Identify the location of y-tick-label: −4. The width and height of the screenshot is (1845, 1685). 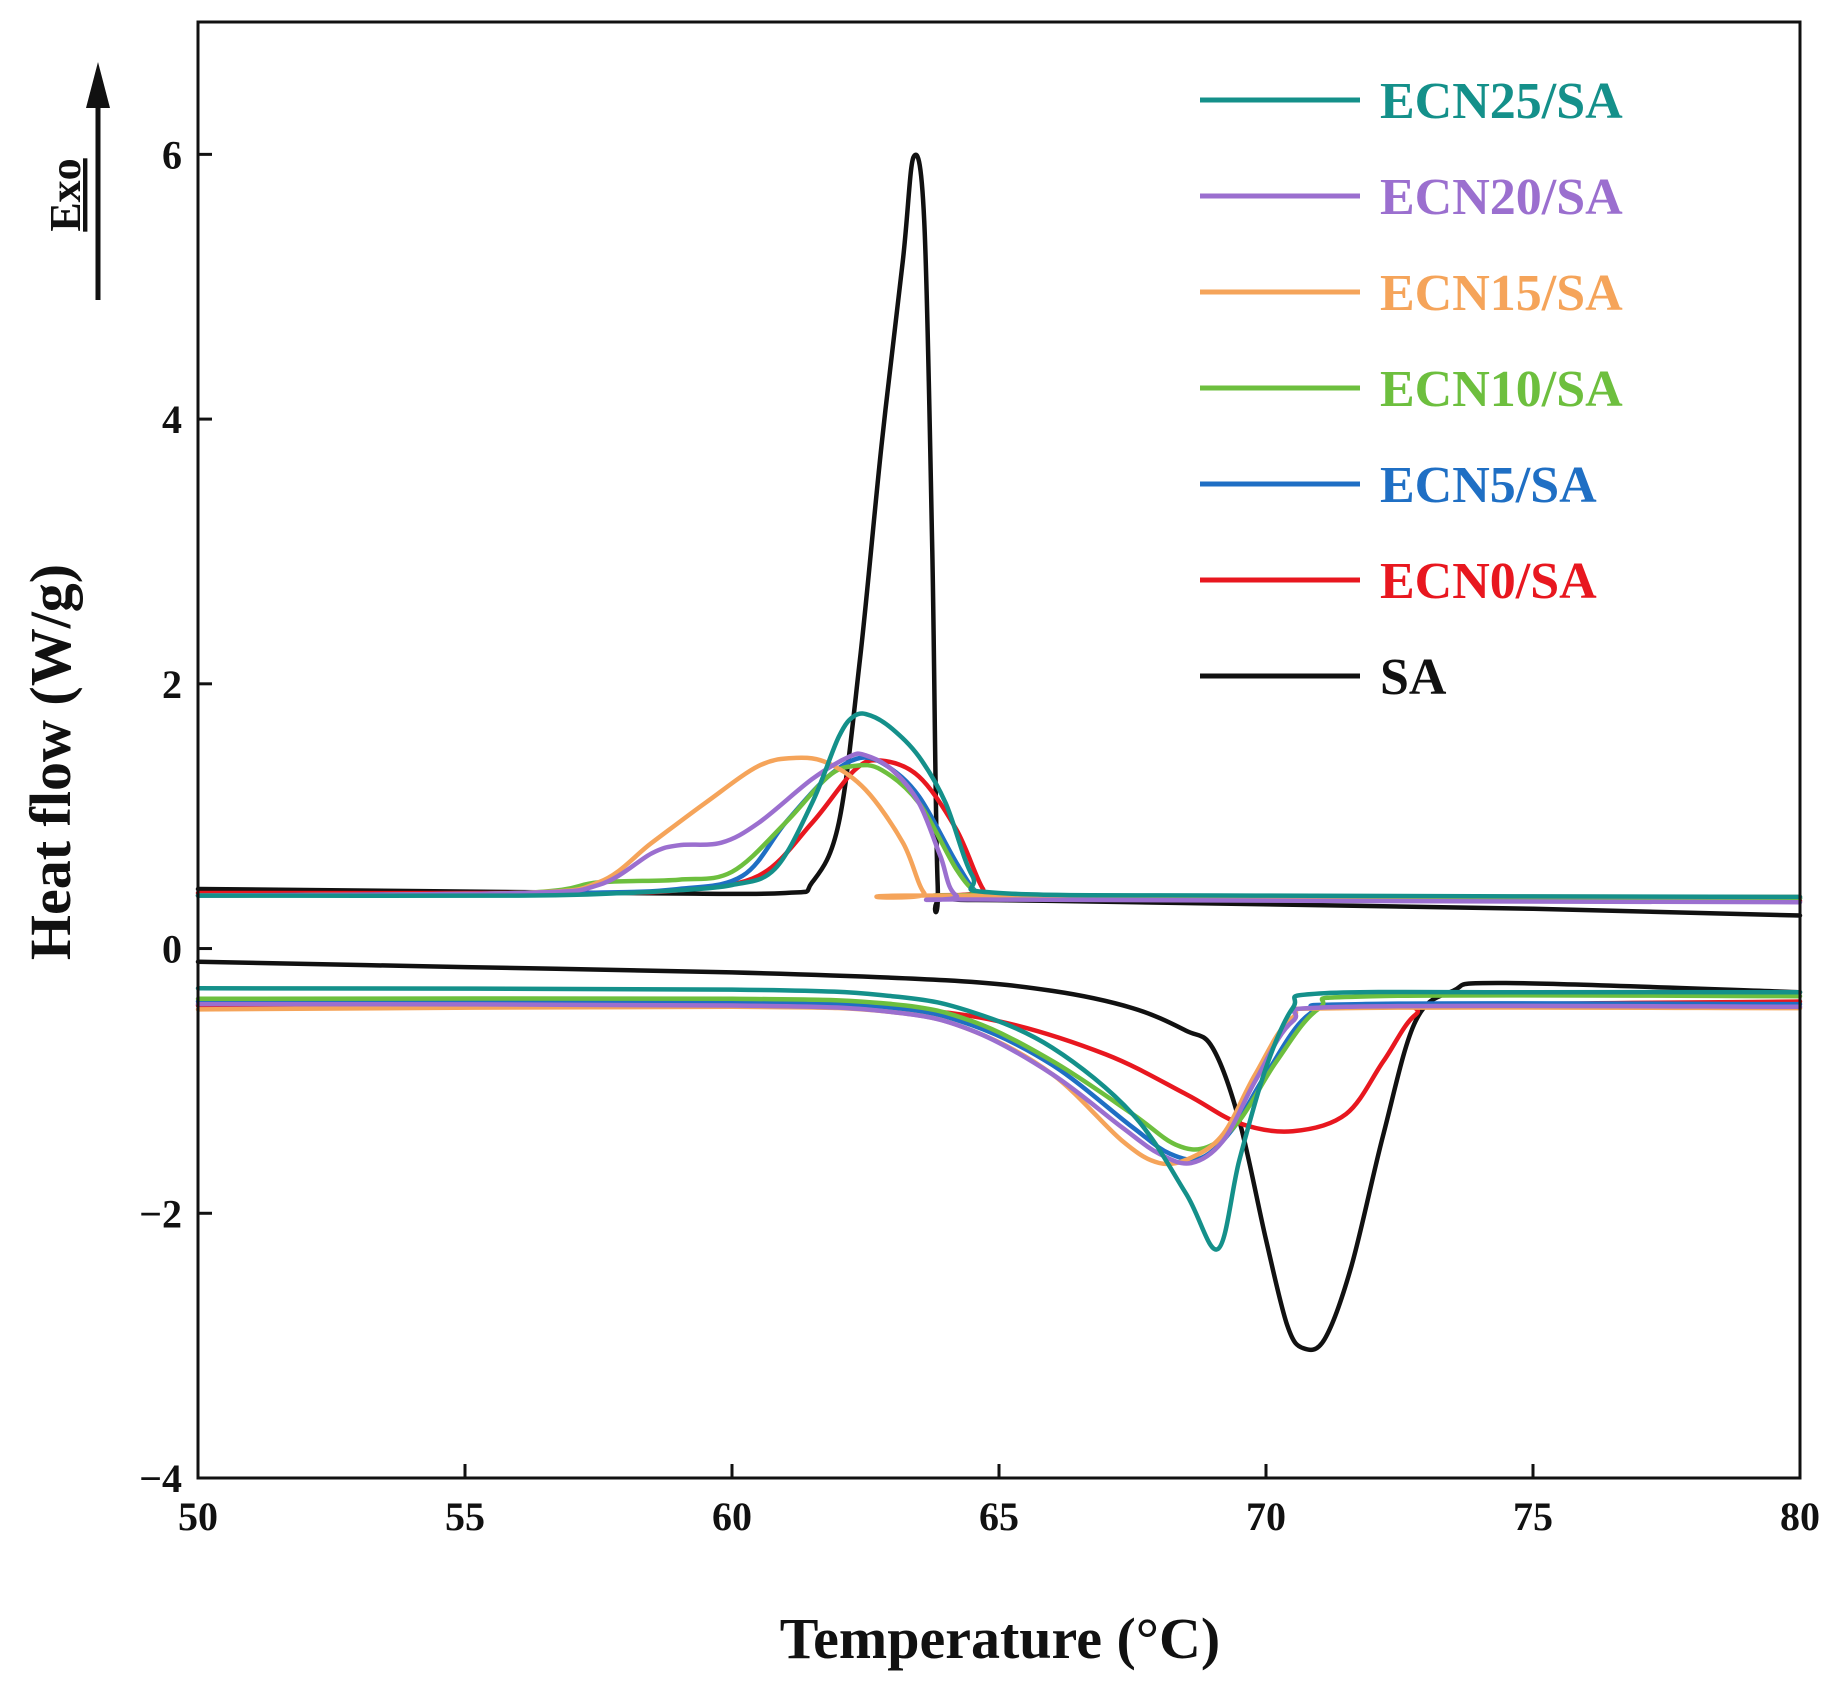
(160, 1478).